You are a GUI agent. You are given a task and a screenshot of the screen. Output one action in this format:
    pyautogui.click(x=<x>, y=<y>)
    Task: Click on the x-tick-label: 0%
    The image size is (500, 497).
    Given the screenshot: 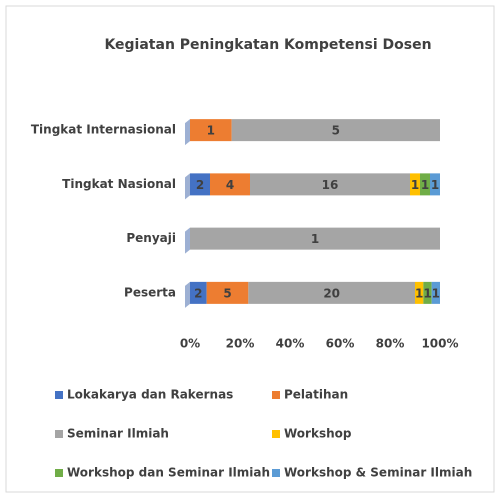 What is the action you would take?
    pyautogui.click(x=190, y=344)
    